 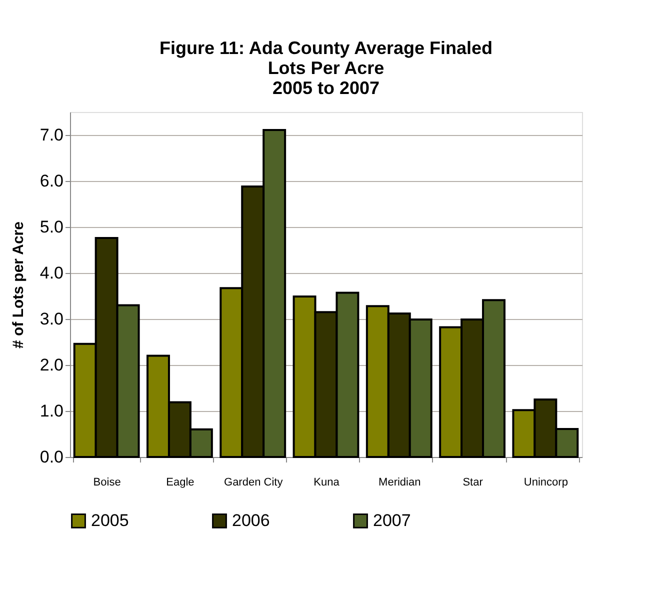 What do you see at coordinates (326, 68) in the screenshot?
I see `chart-title: Figure 11: Ada County Average Finaled Lots Per Acre 2005 to 2007` at bounding box center [326, 68].